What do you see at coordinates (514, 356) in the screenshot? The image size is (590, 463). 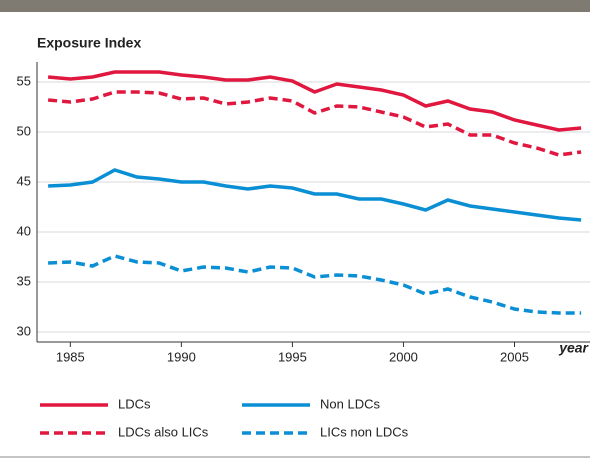 I see `x-tick-label: 2005` at bounding box center [514, 356].